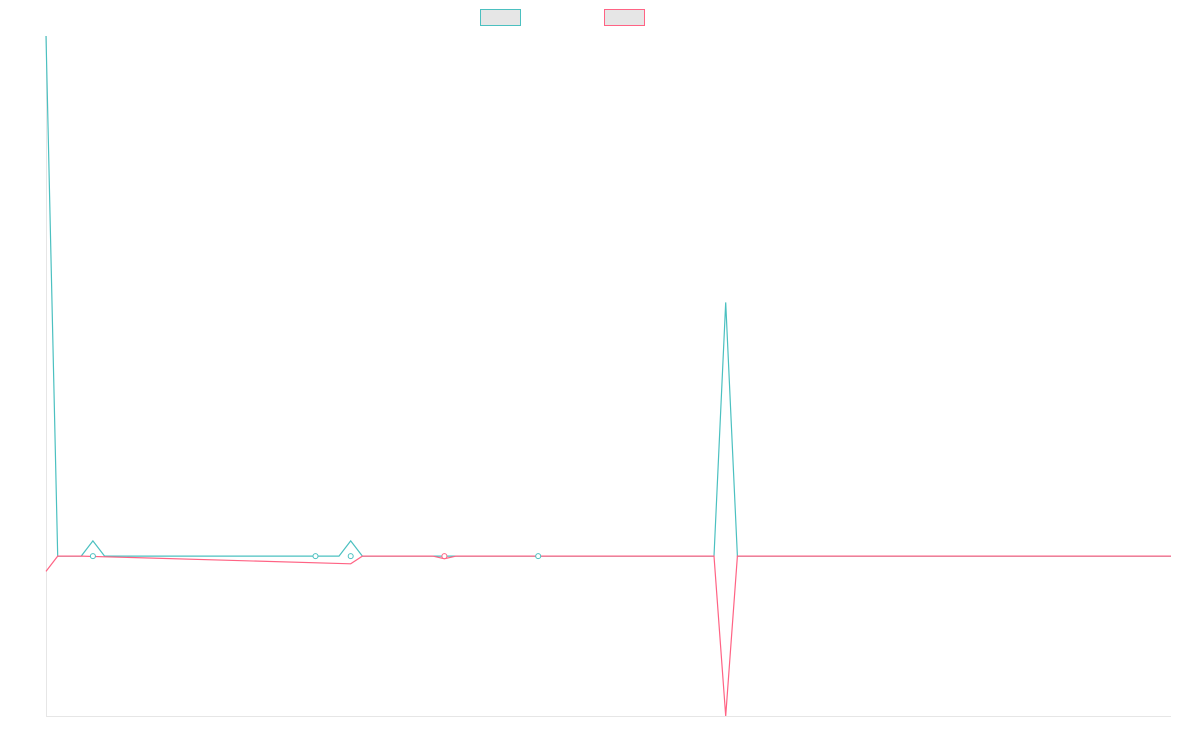 The height and width of the screenshot is (750, 1200). I want to click on legend, so click(562, 17).